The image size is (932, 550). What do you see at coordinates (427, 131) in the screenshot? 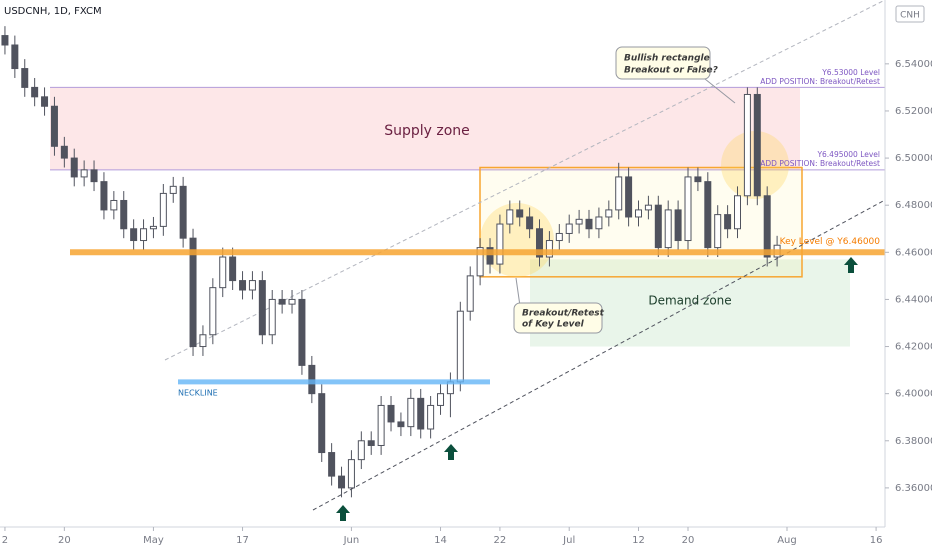
I see `zone-label: Supply zone` at bounding box center [427, 131].